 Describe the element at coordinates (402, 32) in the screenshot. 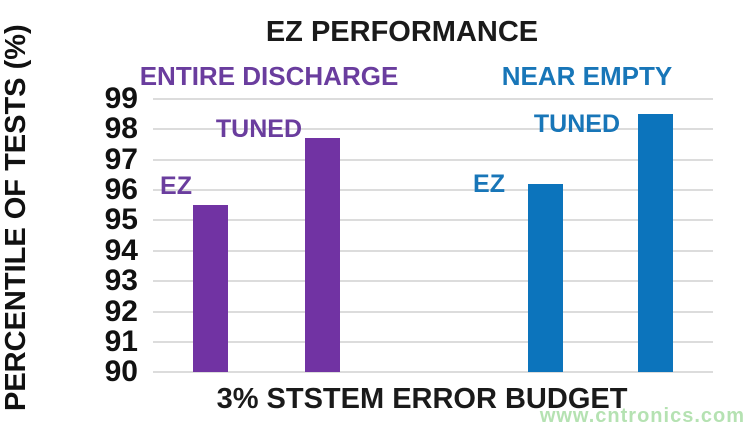

I see `chart-title: EZ PERFORMANCE` at that location.